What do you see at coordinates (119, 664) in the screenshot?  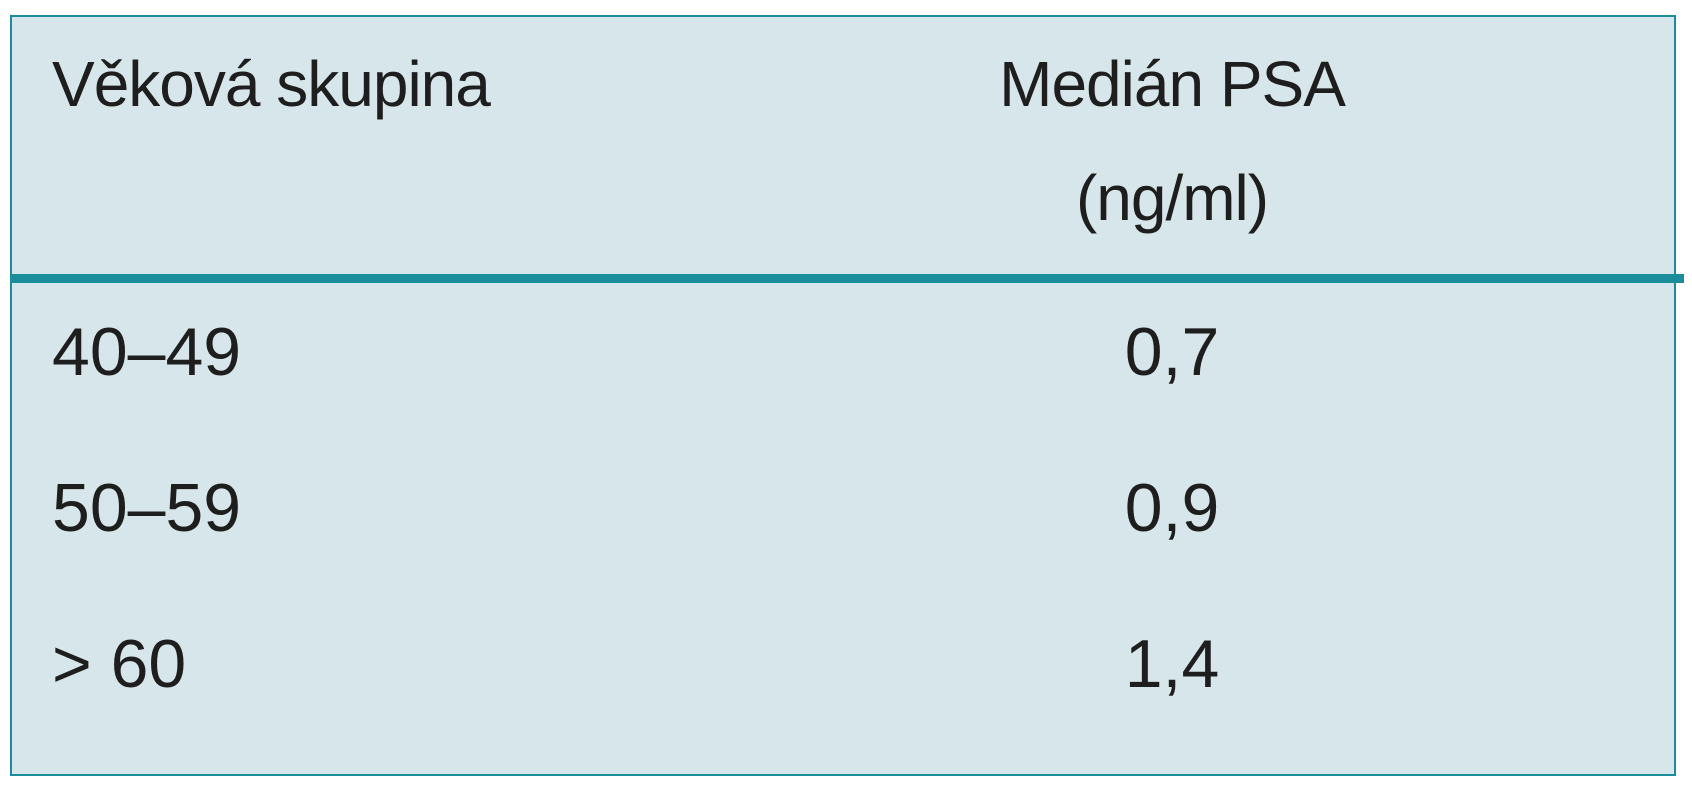 I see `table-cell: > 60` at bounding box center [119, 664].